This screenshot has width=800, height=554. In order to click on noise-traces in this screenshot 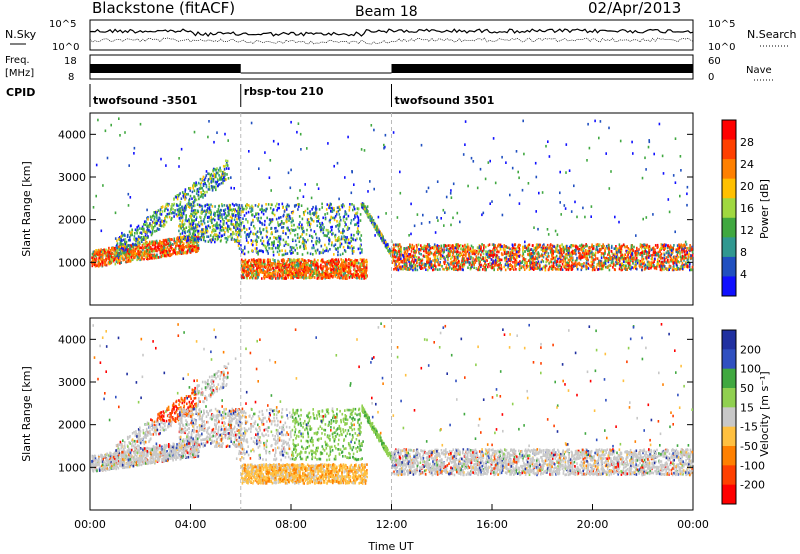, I will do `click(391, 36)`.